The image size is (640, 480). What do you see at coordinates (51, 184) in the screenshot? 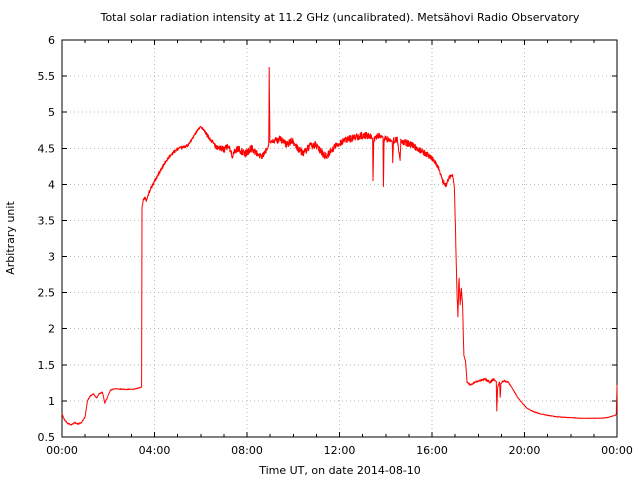
I see `y-tick-label: 4` at bounding box center [51, 184].